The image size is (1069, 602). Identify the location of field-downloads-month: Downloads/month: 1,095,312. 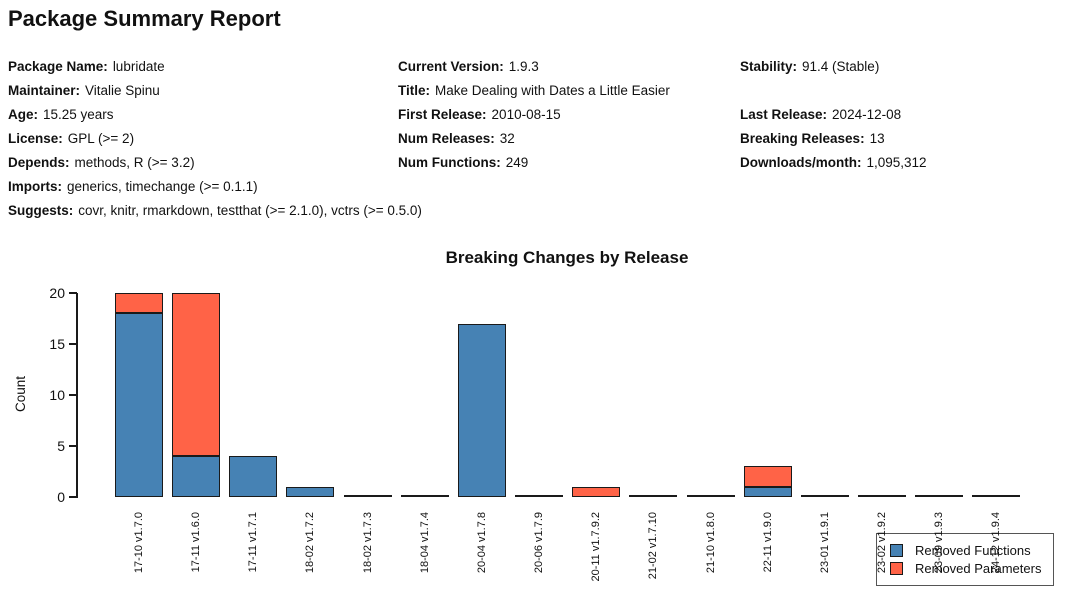
(833, 163).